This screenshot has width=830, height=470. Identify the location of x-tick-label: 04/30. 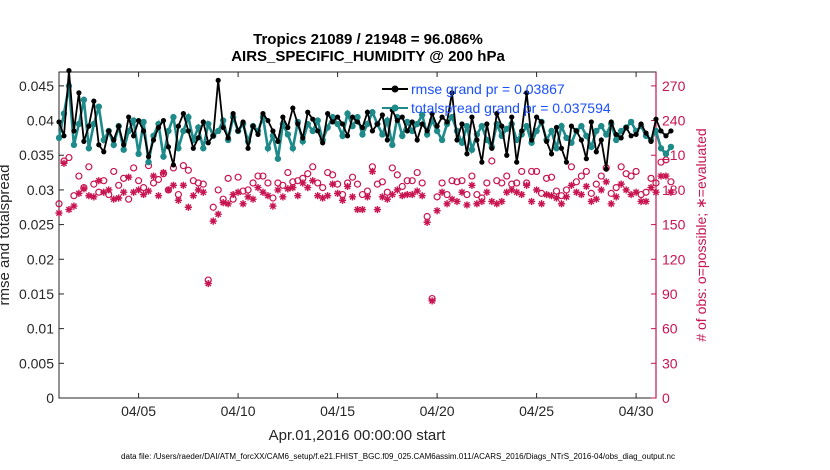
(636, 411).